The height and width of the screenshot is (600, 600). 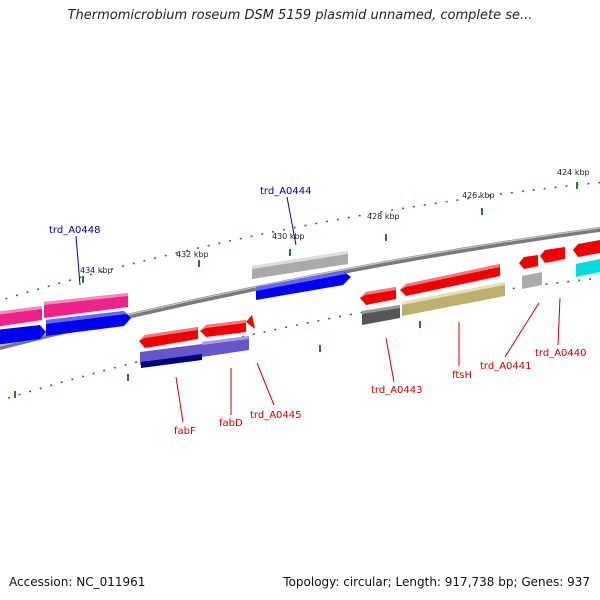 I want to click on scale-label-428: 428 kbp, so click(x=383, y=216).